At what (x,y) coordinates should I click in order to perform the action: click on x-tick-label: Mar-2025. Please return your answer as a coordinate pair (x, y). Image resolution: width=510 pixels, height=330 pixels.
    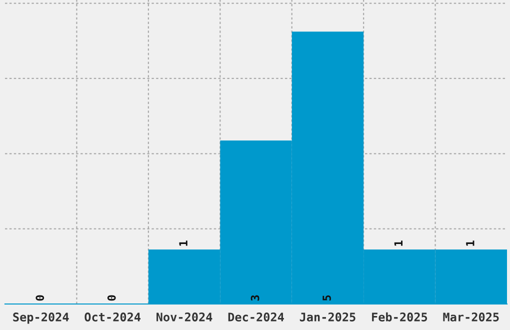
    Looking at the image, I should click on (471, 317).